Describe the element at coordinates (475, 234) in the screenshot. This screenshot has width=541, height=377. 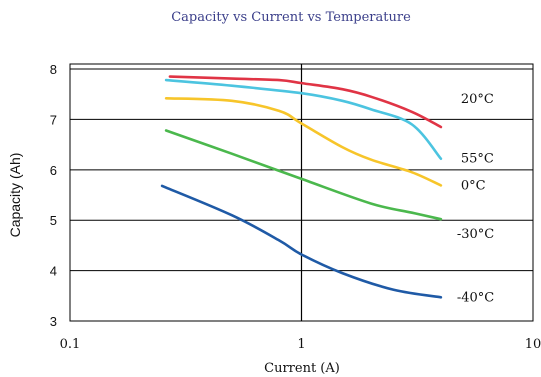
I see `series-label-4: -30°C` at that location.